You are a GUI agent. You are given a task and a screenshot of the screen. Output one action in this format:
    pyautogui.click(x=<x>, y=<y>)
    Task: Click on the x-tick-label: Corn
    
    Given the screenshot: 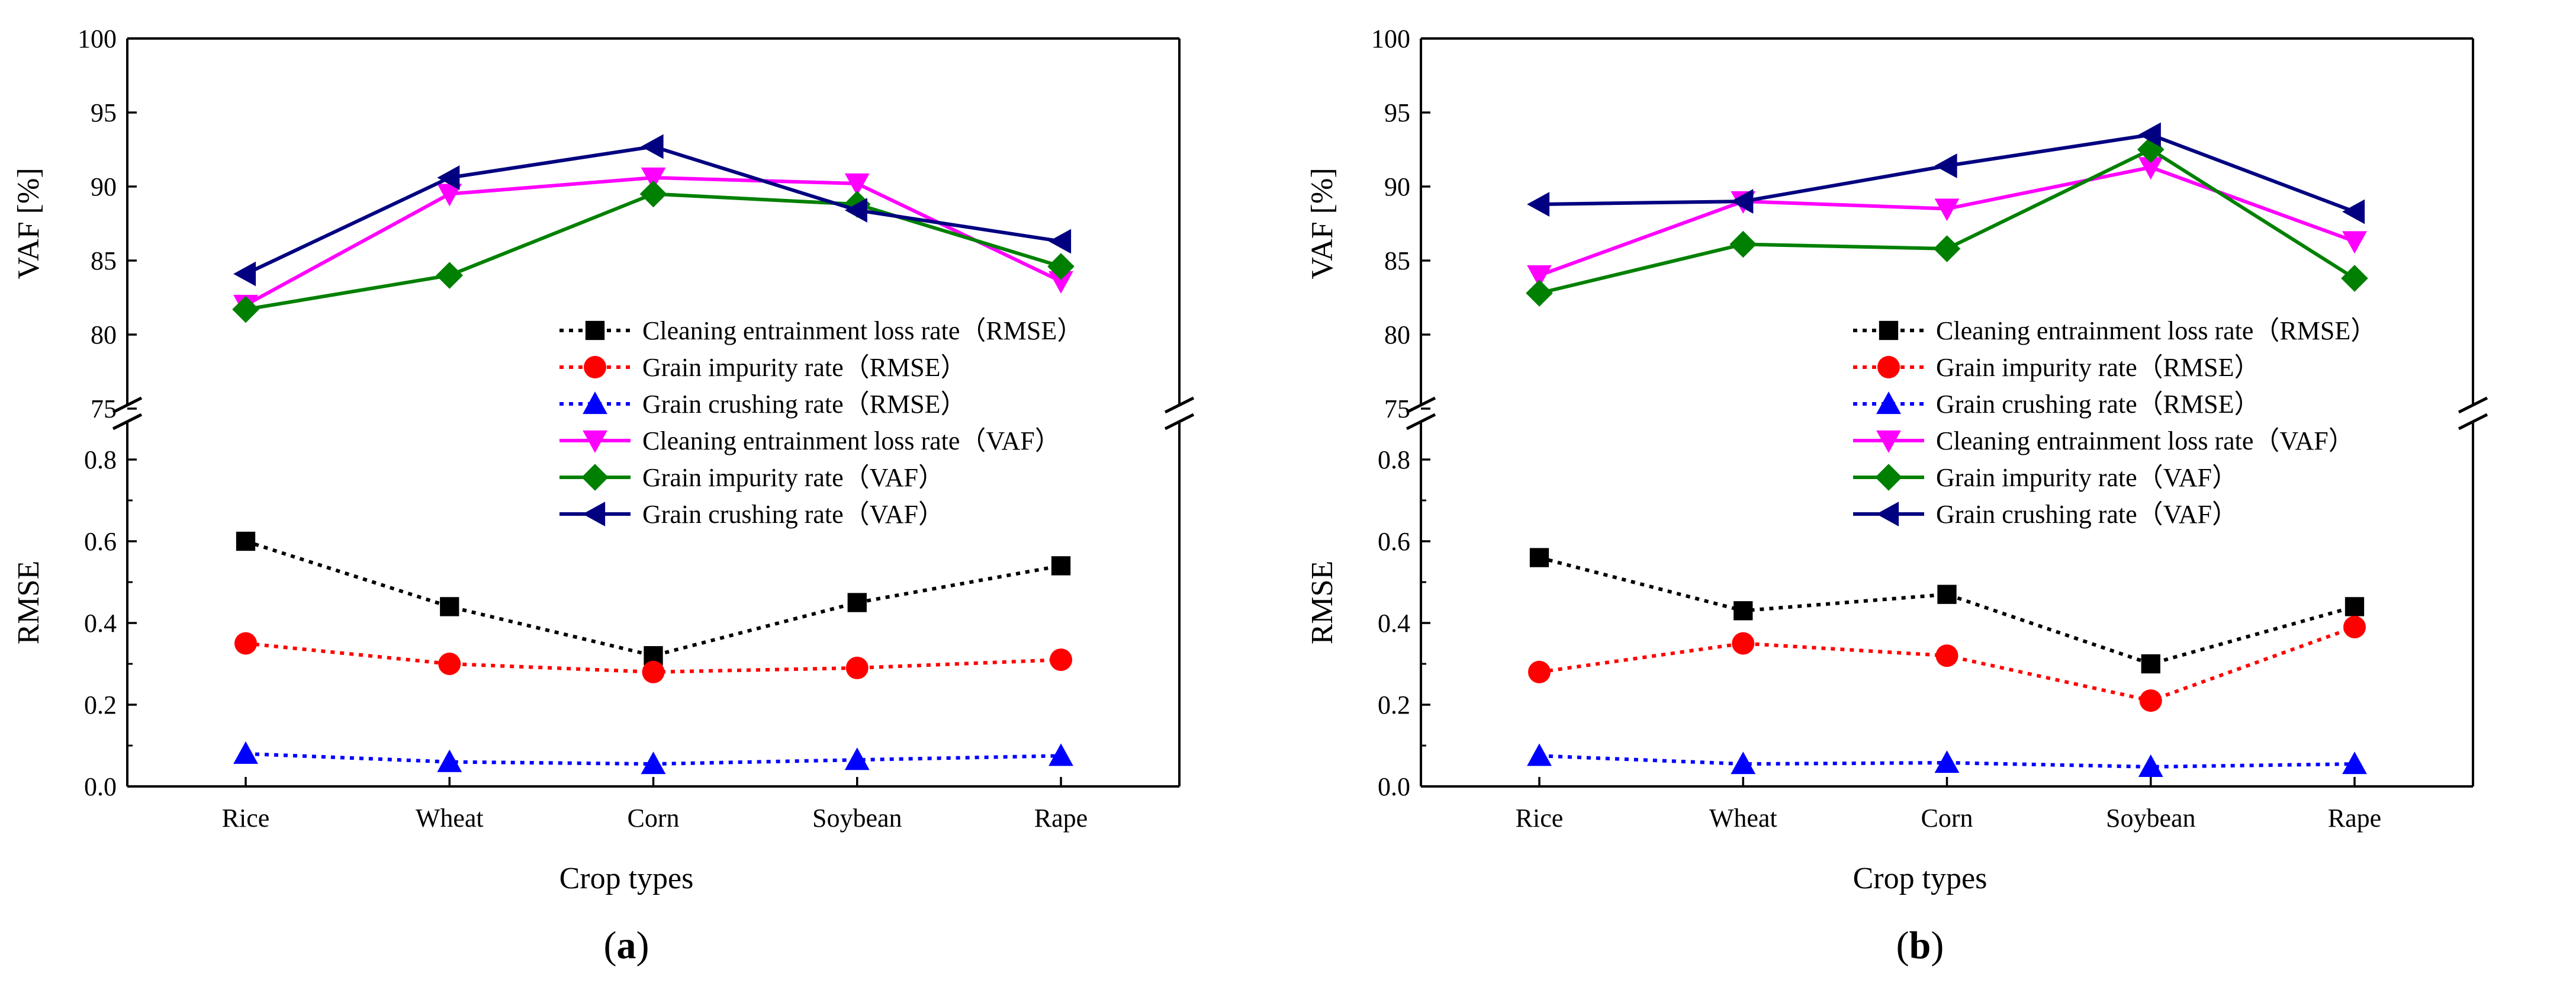 What is the action you would take?
    pyautogui.click(x=654, y=818)
    